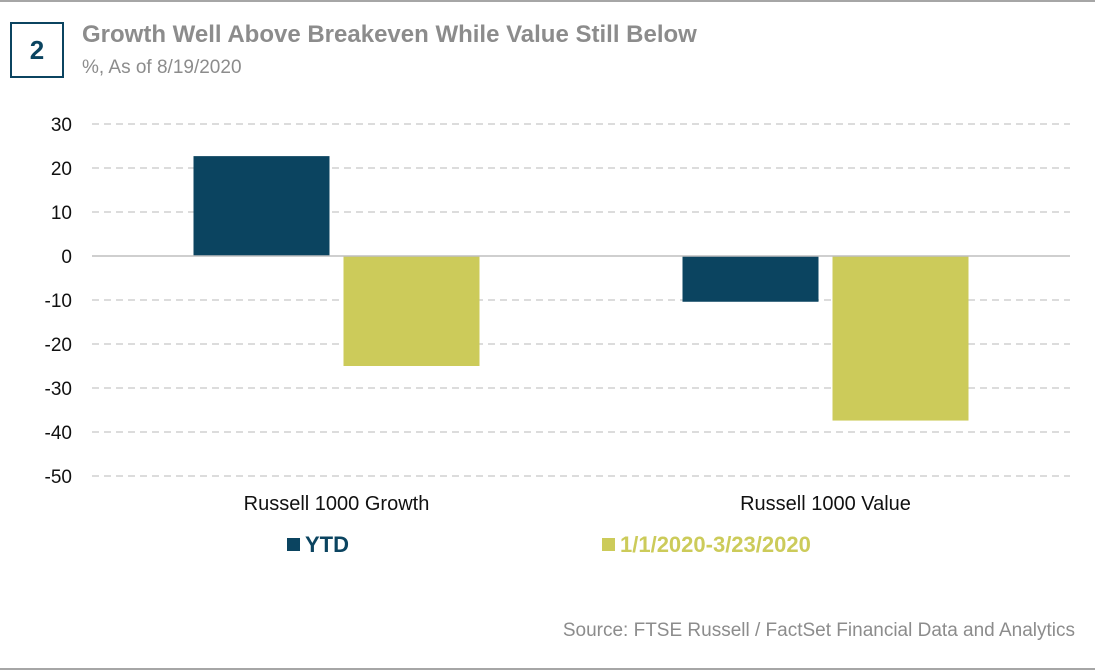 This screenshot has width=1095, height=671. What do you see at coordinates (58, 433) in the screenshot?
I see `y-tick-label: -40` at bounding box center [58, 433].